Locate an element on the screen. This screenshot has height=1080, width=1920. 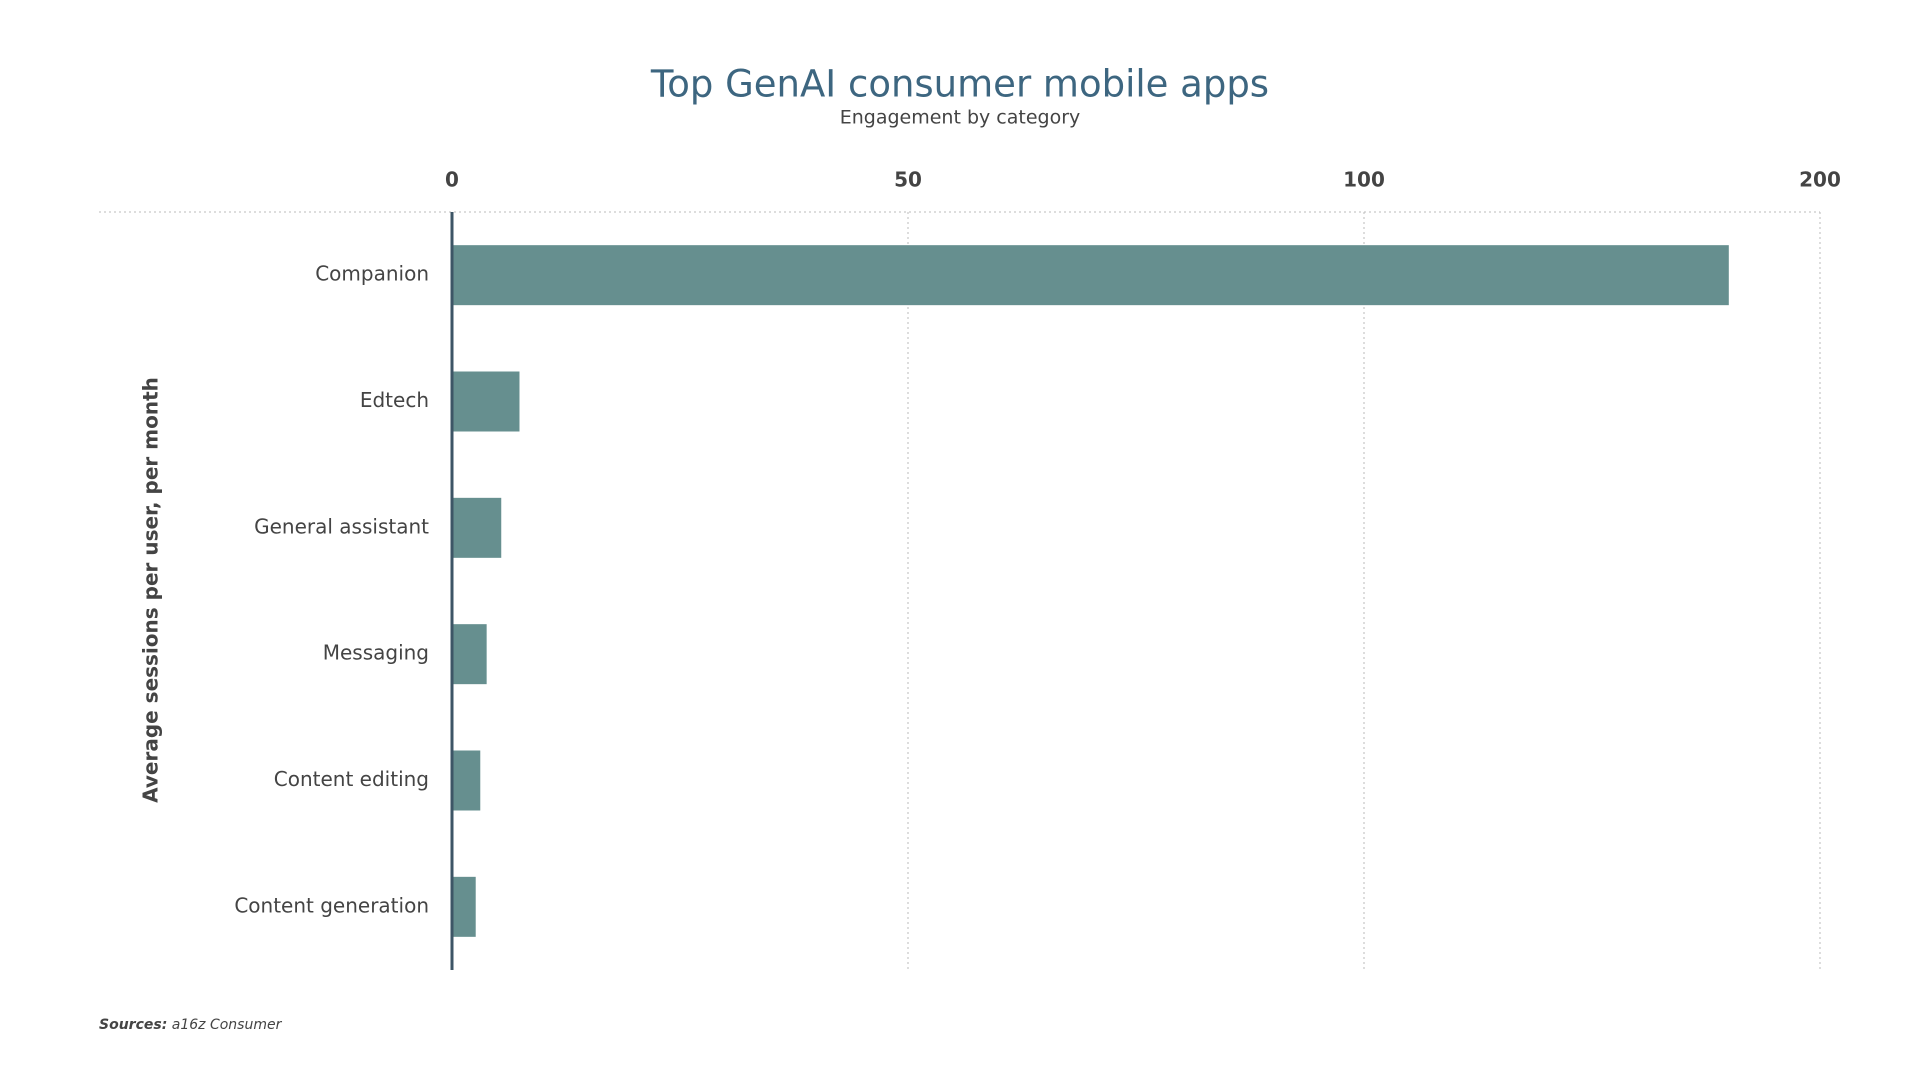
y-tick-label: Edtech is located at coordinates (394, 400).